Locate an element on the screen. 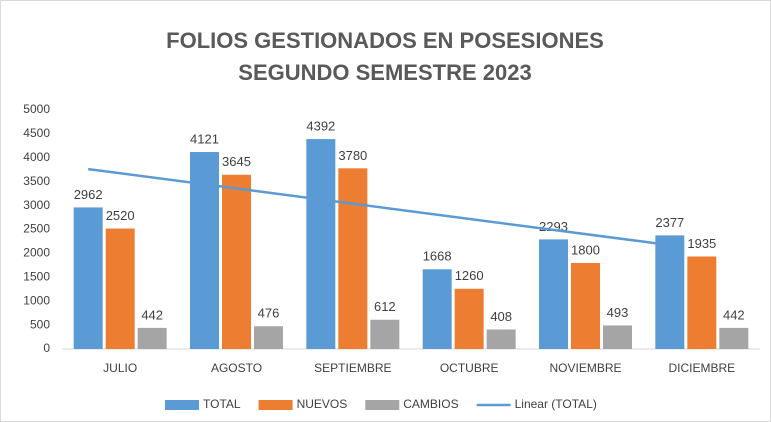  x-tick-label: SEPTIEMBRE is located at coordinates (352, 368).